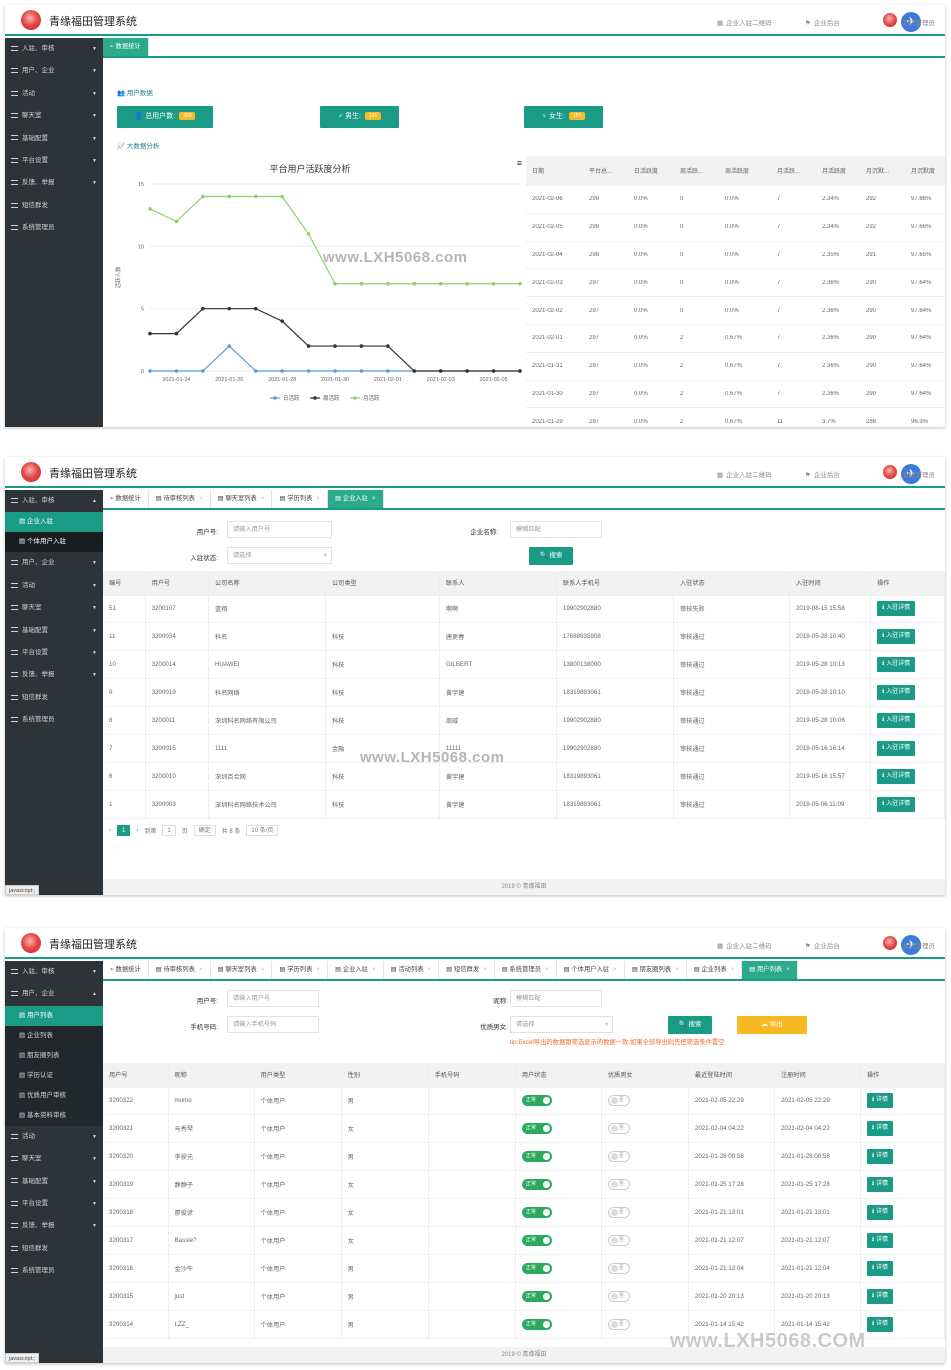  I want to click on quality-select: 请选择 ▾, so click(561, 1024).